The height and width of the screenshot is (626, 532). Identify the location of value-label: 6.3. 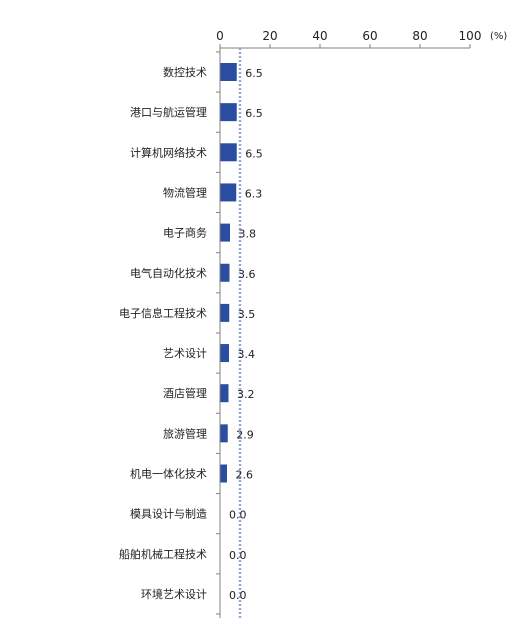
(254, 193).